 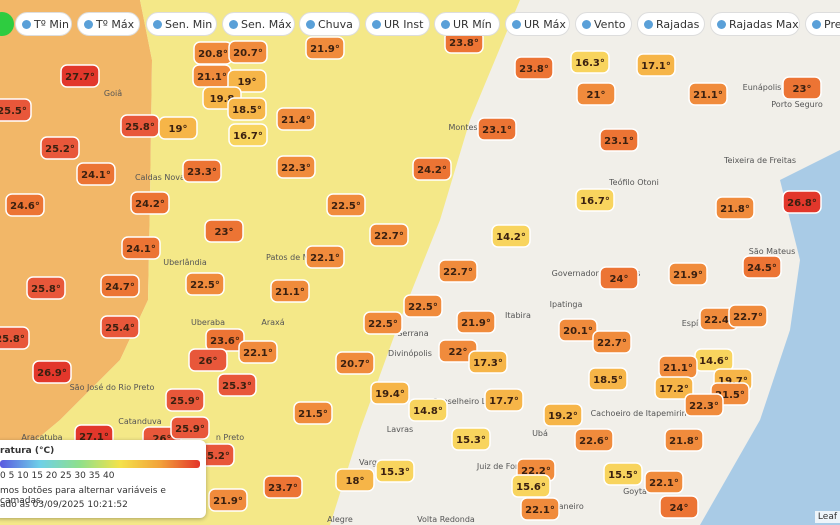 What do you see at coordinates (534, 68) in the screenshot?
I see `temperature-marker: 23.8°` at bounding box center [534, 68].